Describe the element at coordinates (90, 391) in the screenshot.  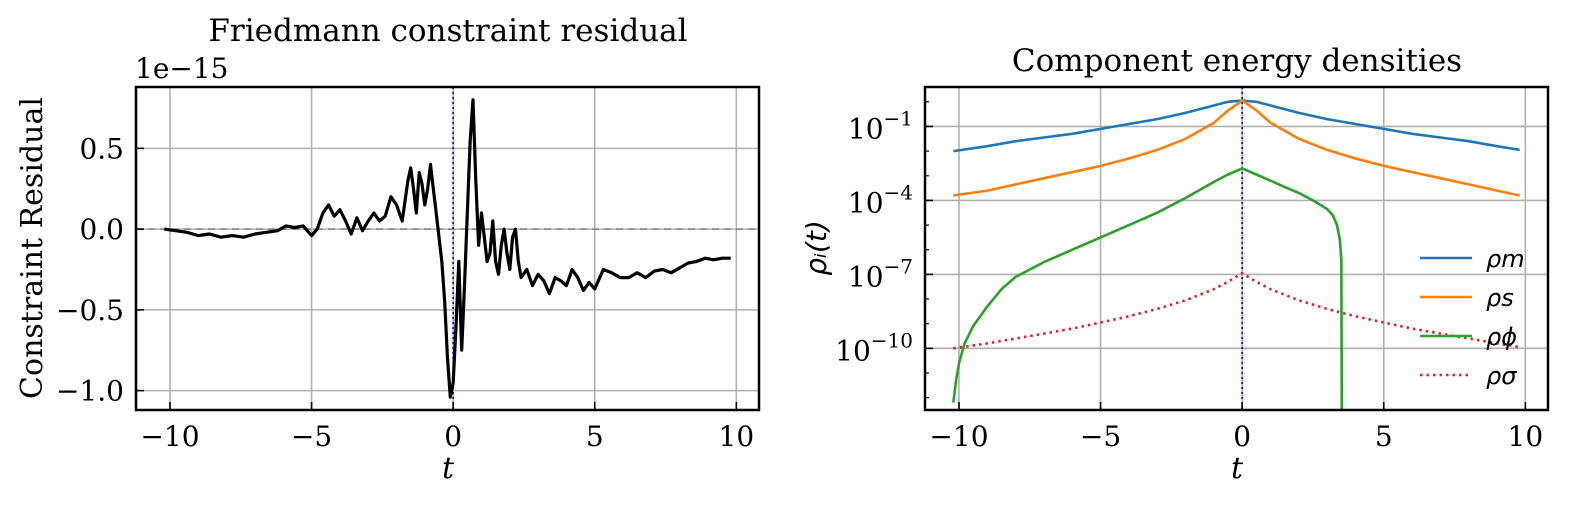
I see `residual-y-tick-label: −1.0` at that location.